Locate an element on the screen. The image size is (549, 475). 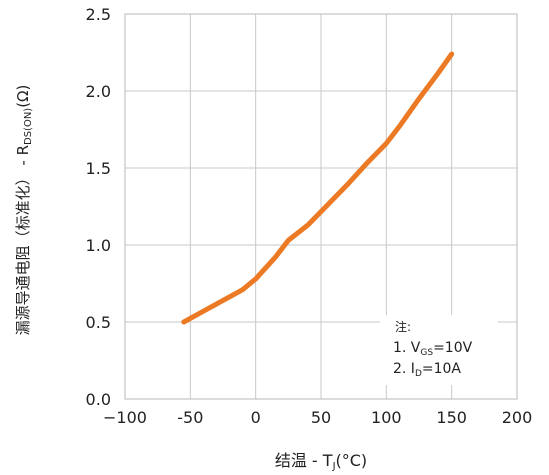
x-tick-label: 0 is located at coordinates (256, 417).